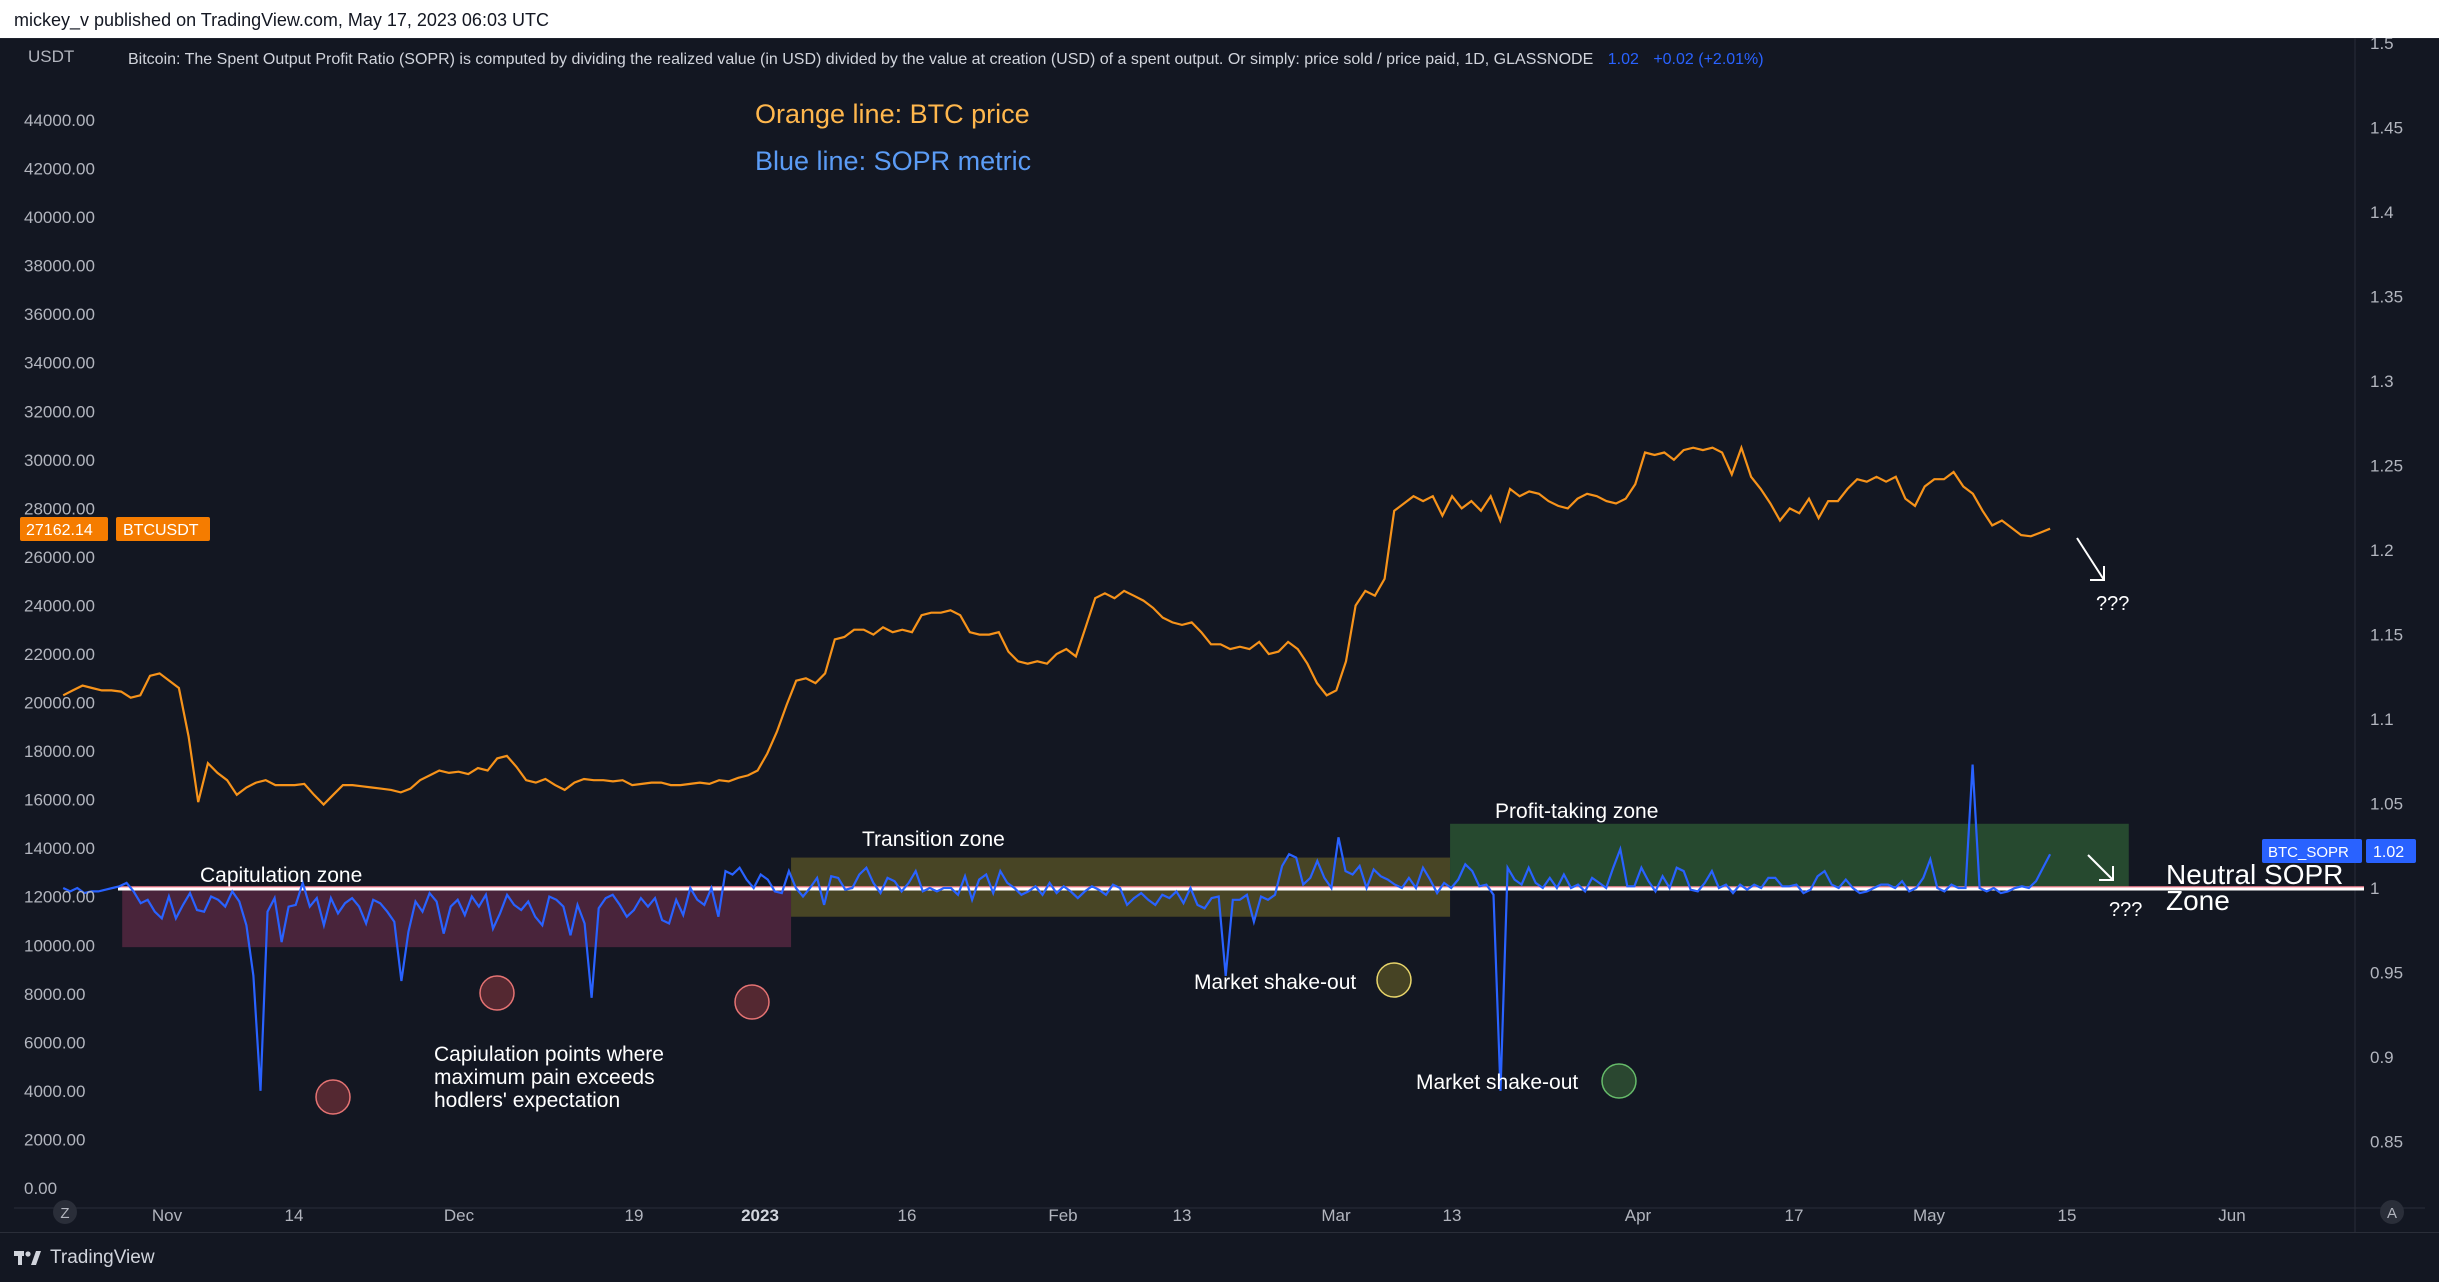 The height and width of the screenshot is (1282, 2439). Describe the element at coordinates (2198, 900) in the screenshot. I see `neutral-zone-label-2: Zone` at that location.